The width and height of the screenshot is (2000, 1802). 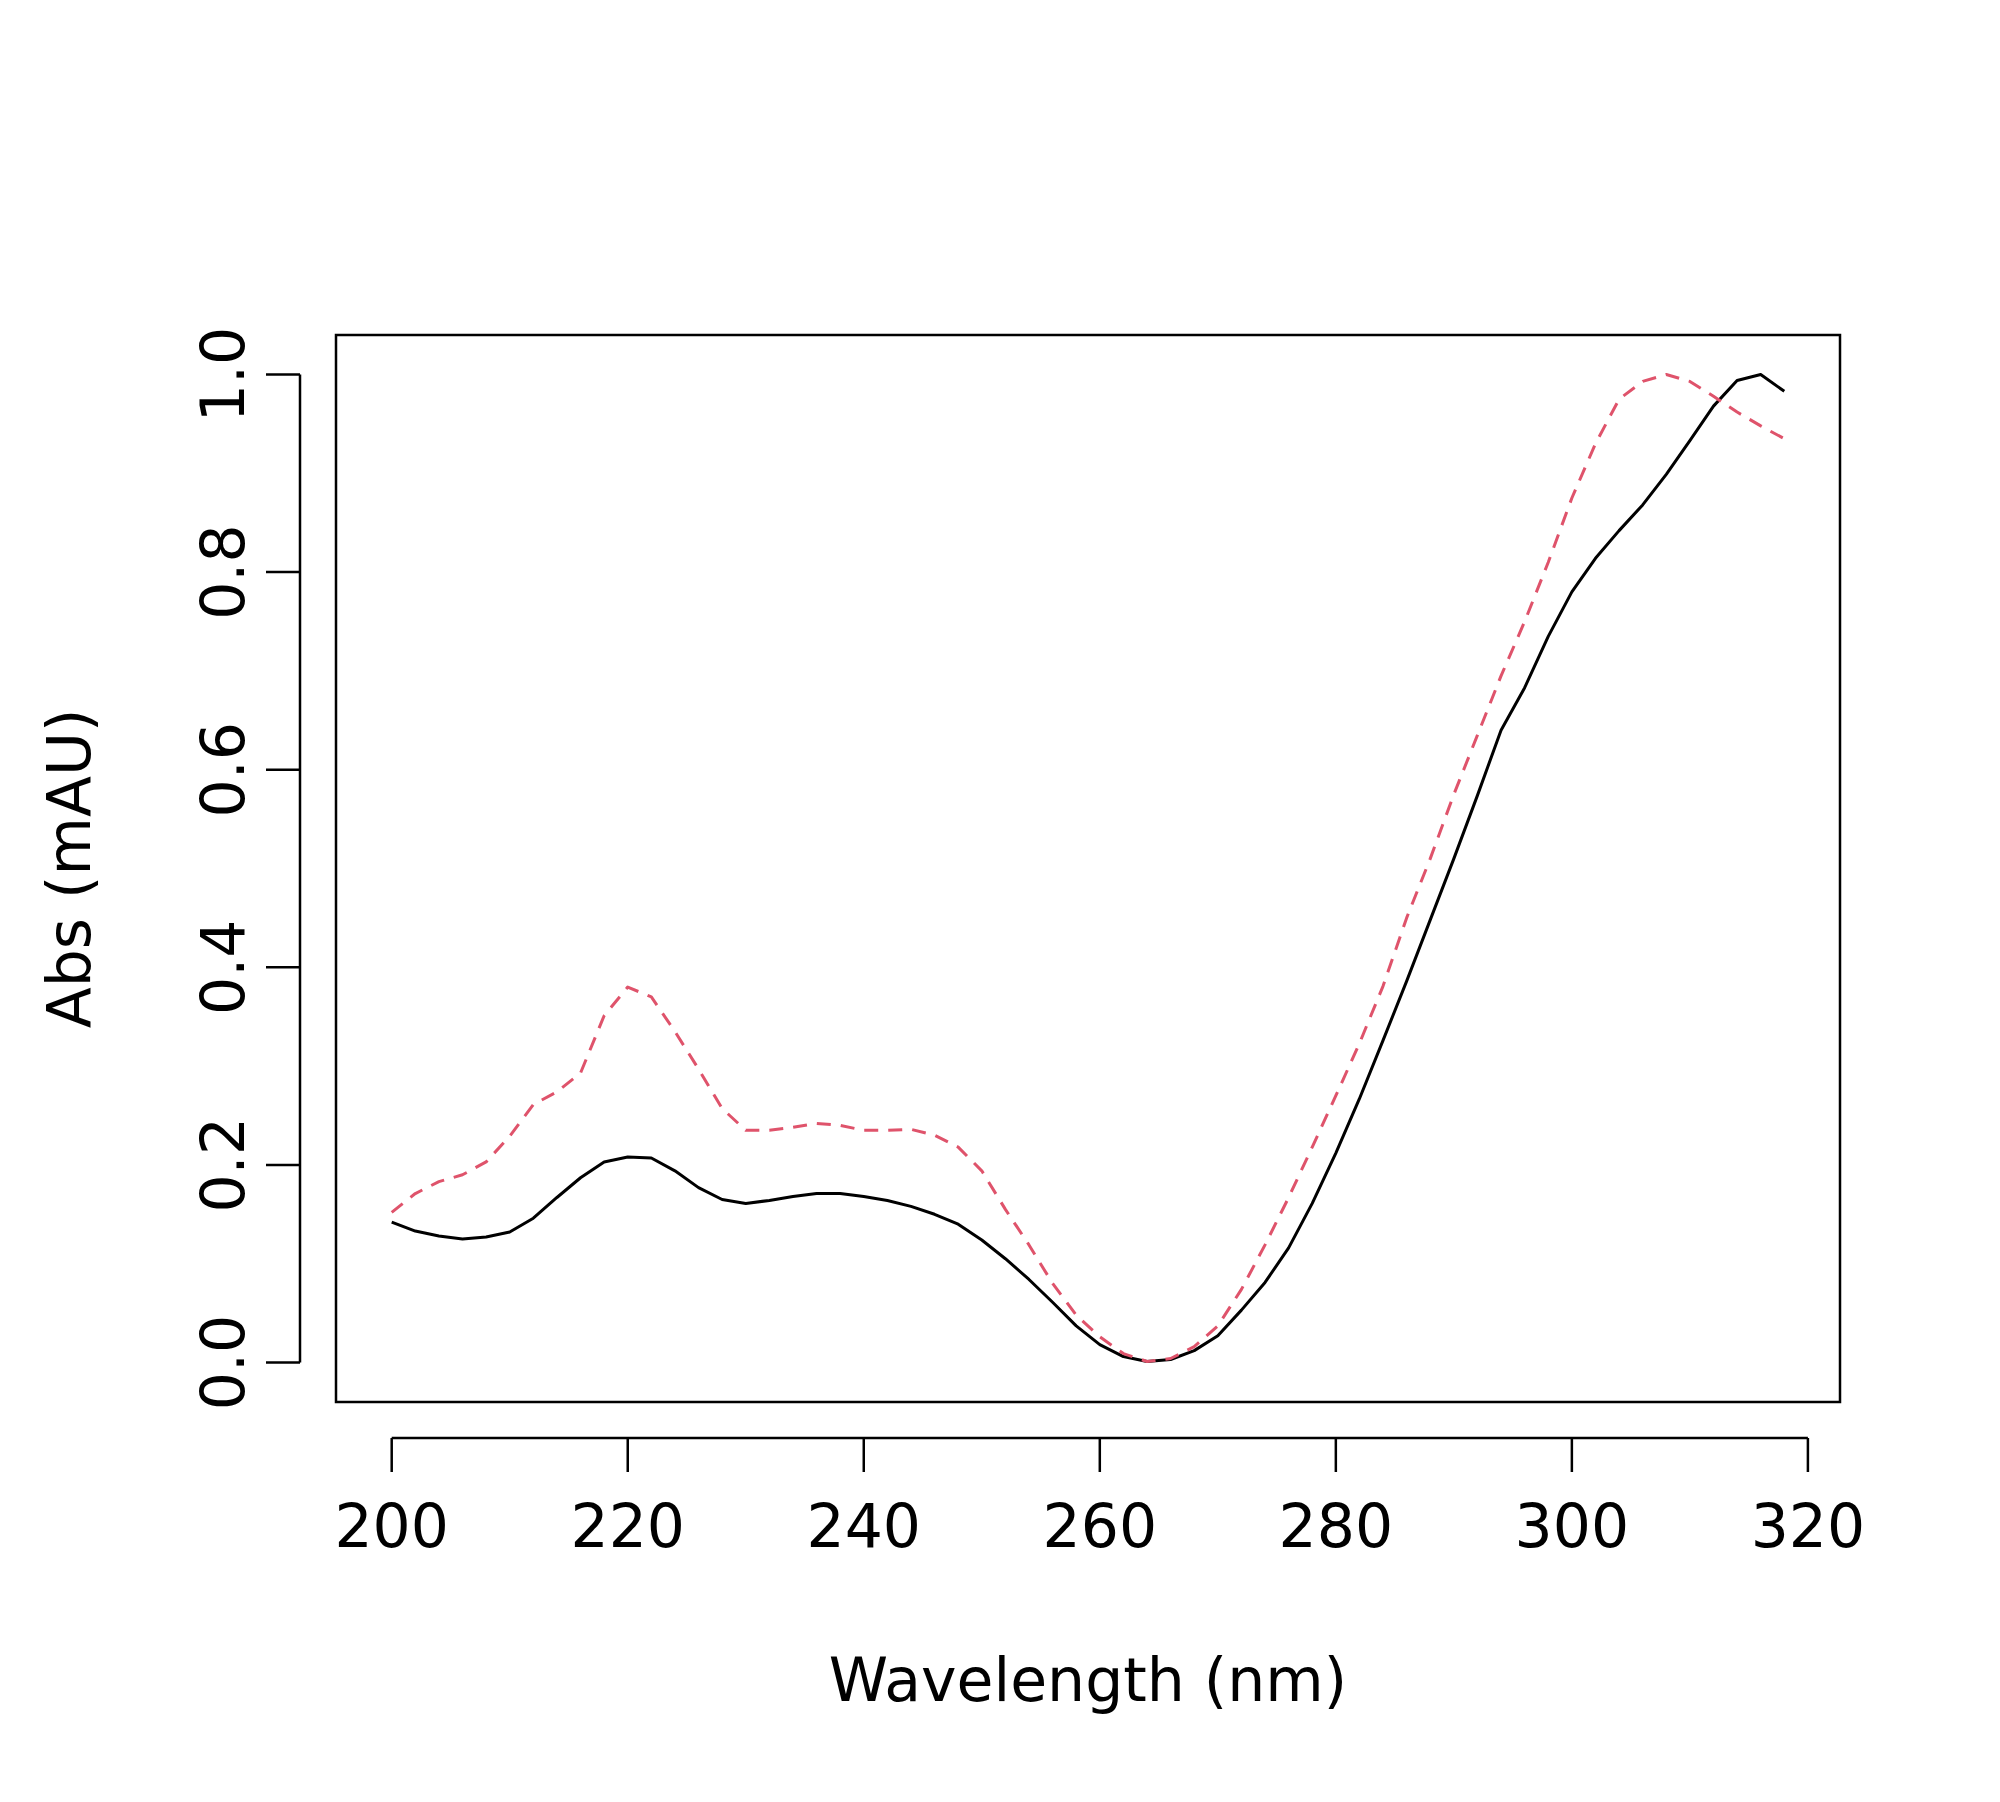 What do you see at coordinates (223, 1362) in the screenshot?
I see `y-tick-label: 0.0` at bounding box center [223, 1362].